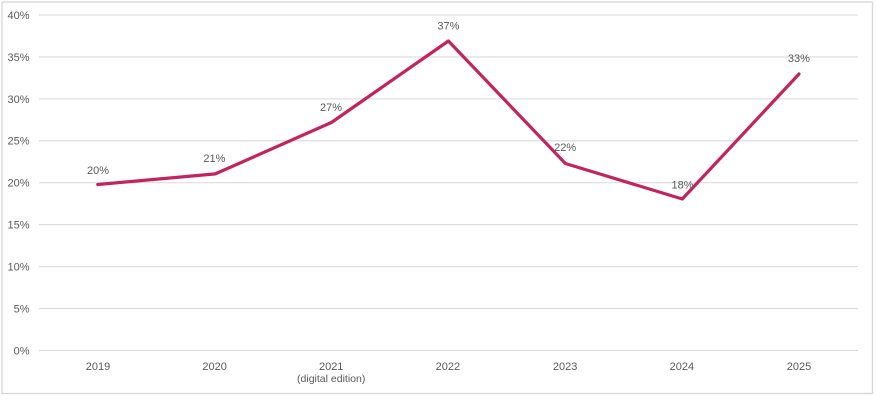 Image resolution: width=876 pixels, height=401 pixels. I want to click on svg-text: 33%, so click(799, 59).